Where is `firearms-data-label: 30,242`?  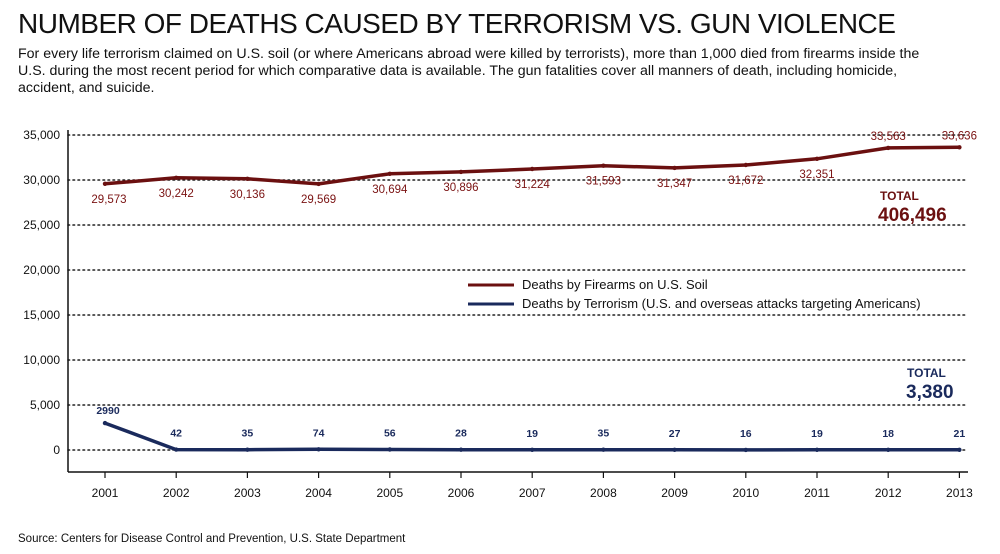 firearms-data-label: 30,242 is located at coordinates (176, 194).